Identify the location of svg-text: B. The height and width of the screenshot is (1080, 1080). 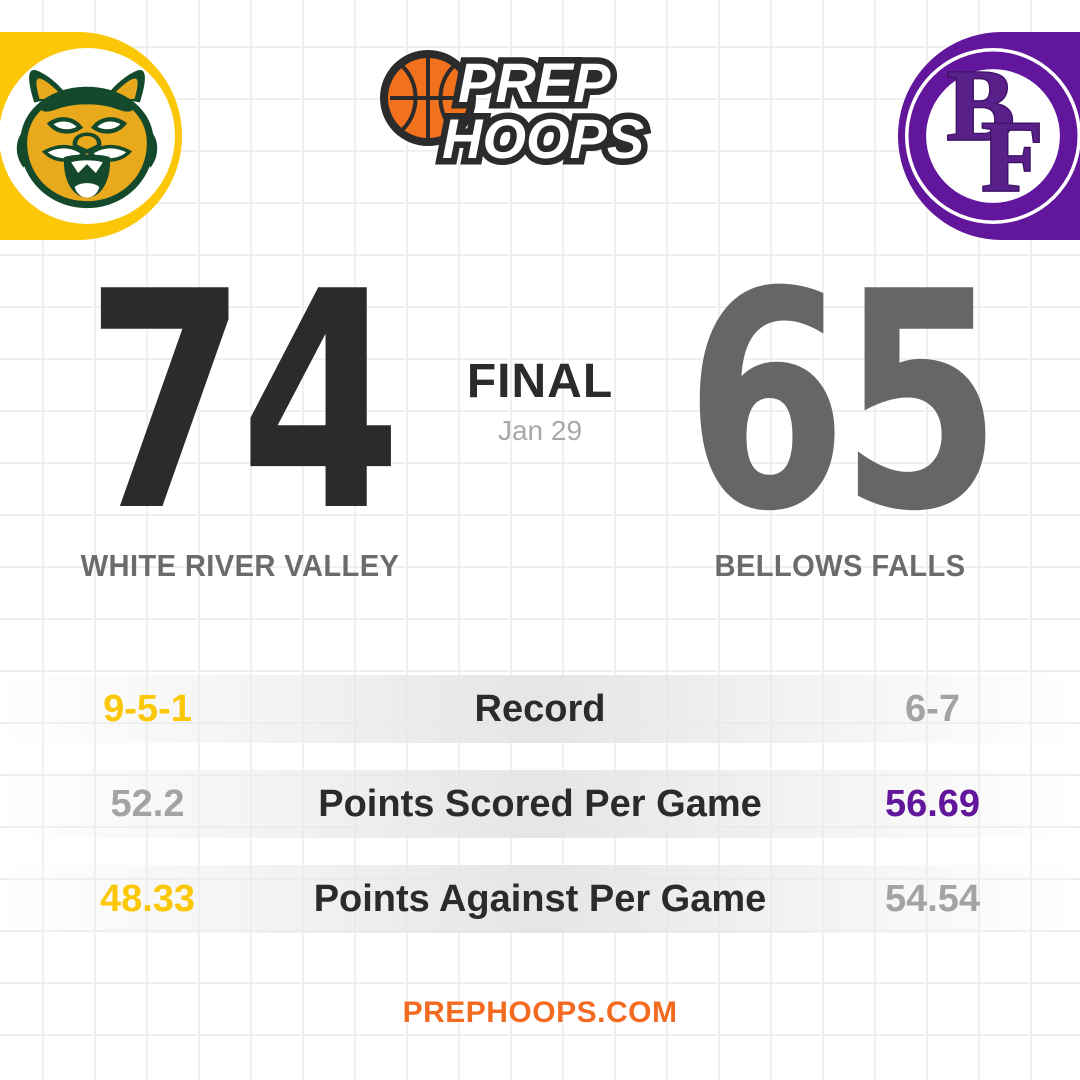
(981, 106).